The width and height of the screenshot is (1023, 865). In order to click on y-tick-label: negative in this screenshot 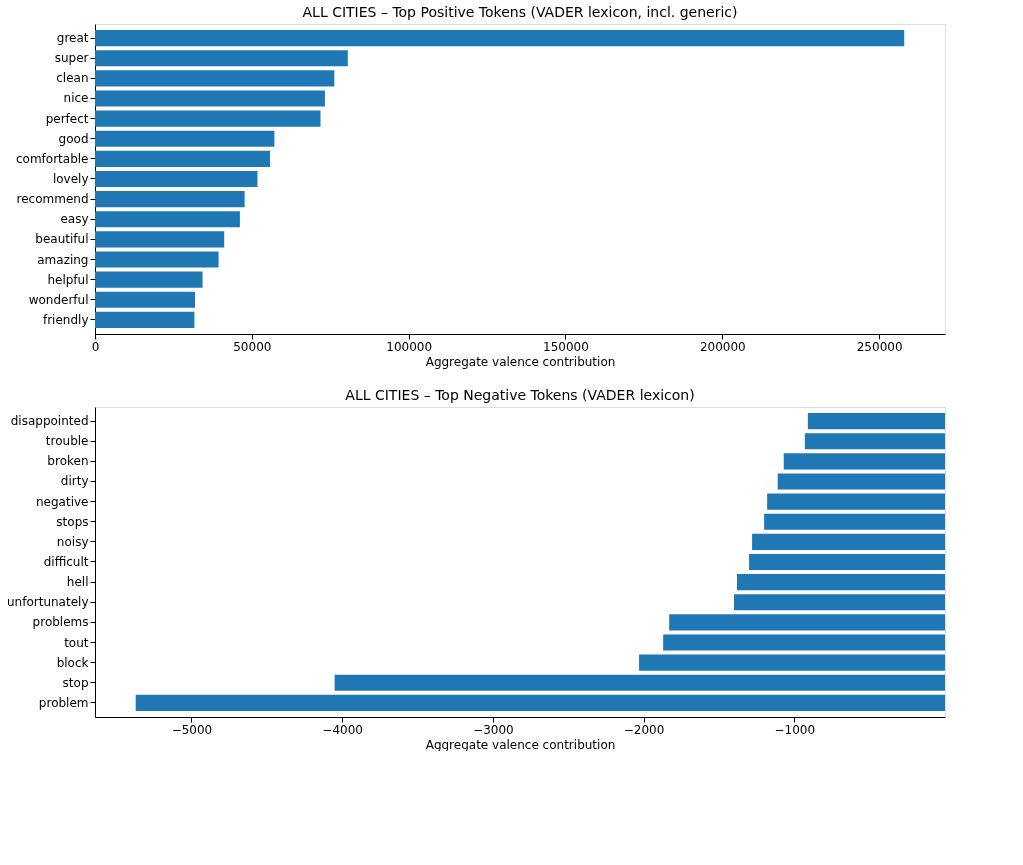, I will do `click(62, 501)`.